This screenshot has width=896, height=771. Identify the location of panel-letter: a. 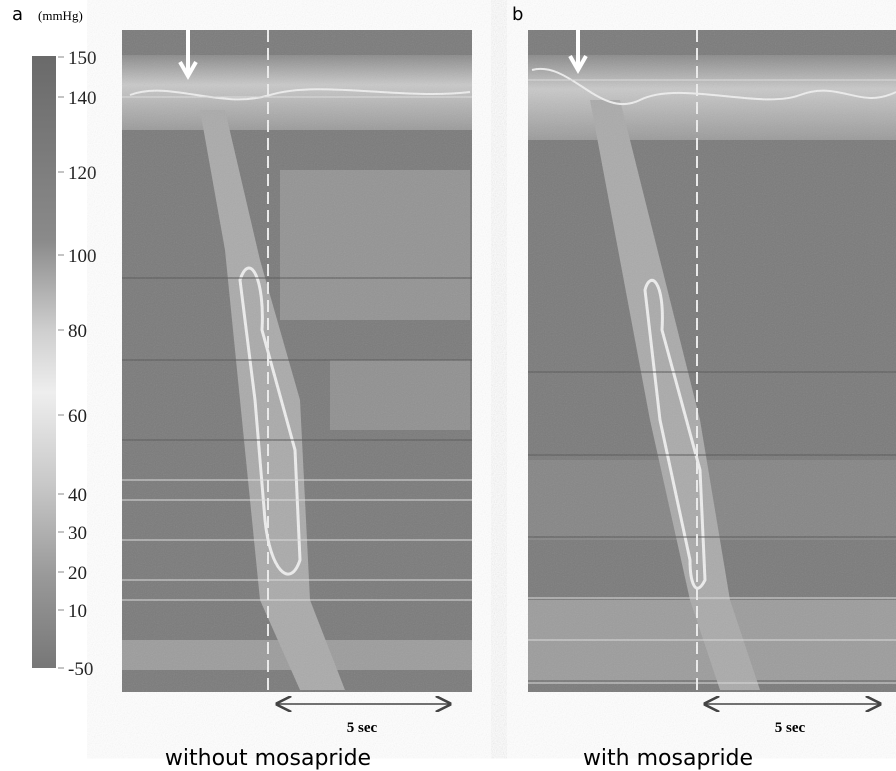
(17, 14).